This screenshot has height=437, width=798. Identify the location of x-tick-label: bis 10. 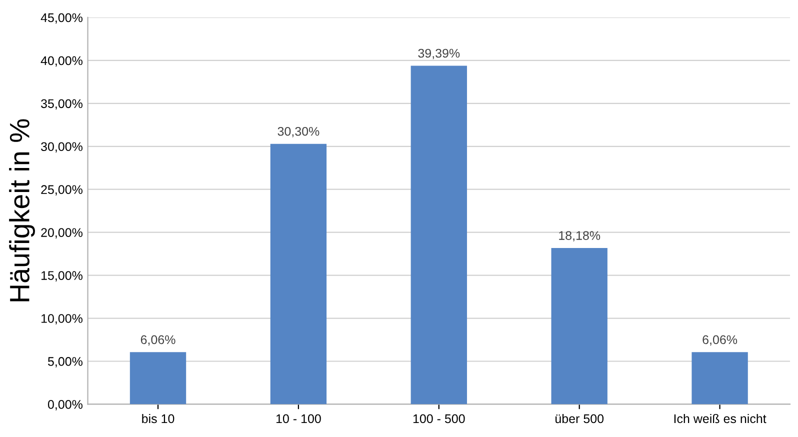
(158, 419).